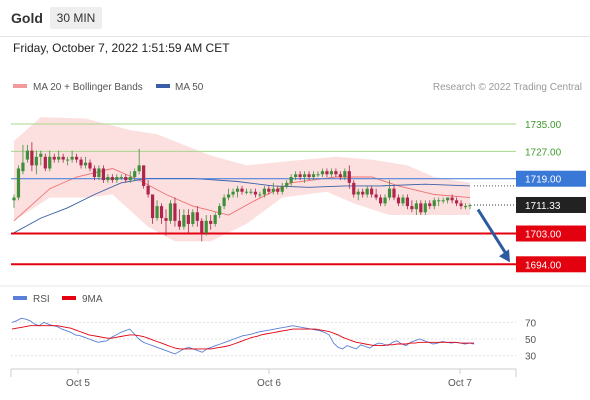  I want to click on rsi-ma-line, so click(242, 337).